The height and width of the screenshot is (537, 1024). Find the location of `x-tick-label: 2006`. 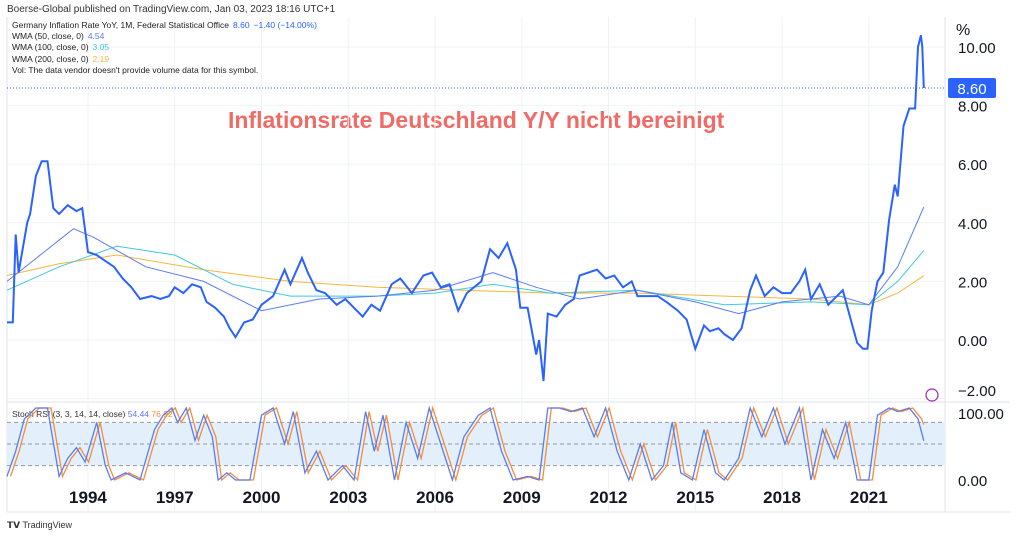

x-tick-label: 2006 is located at coordinates (435, 497).